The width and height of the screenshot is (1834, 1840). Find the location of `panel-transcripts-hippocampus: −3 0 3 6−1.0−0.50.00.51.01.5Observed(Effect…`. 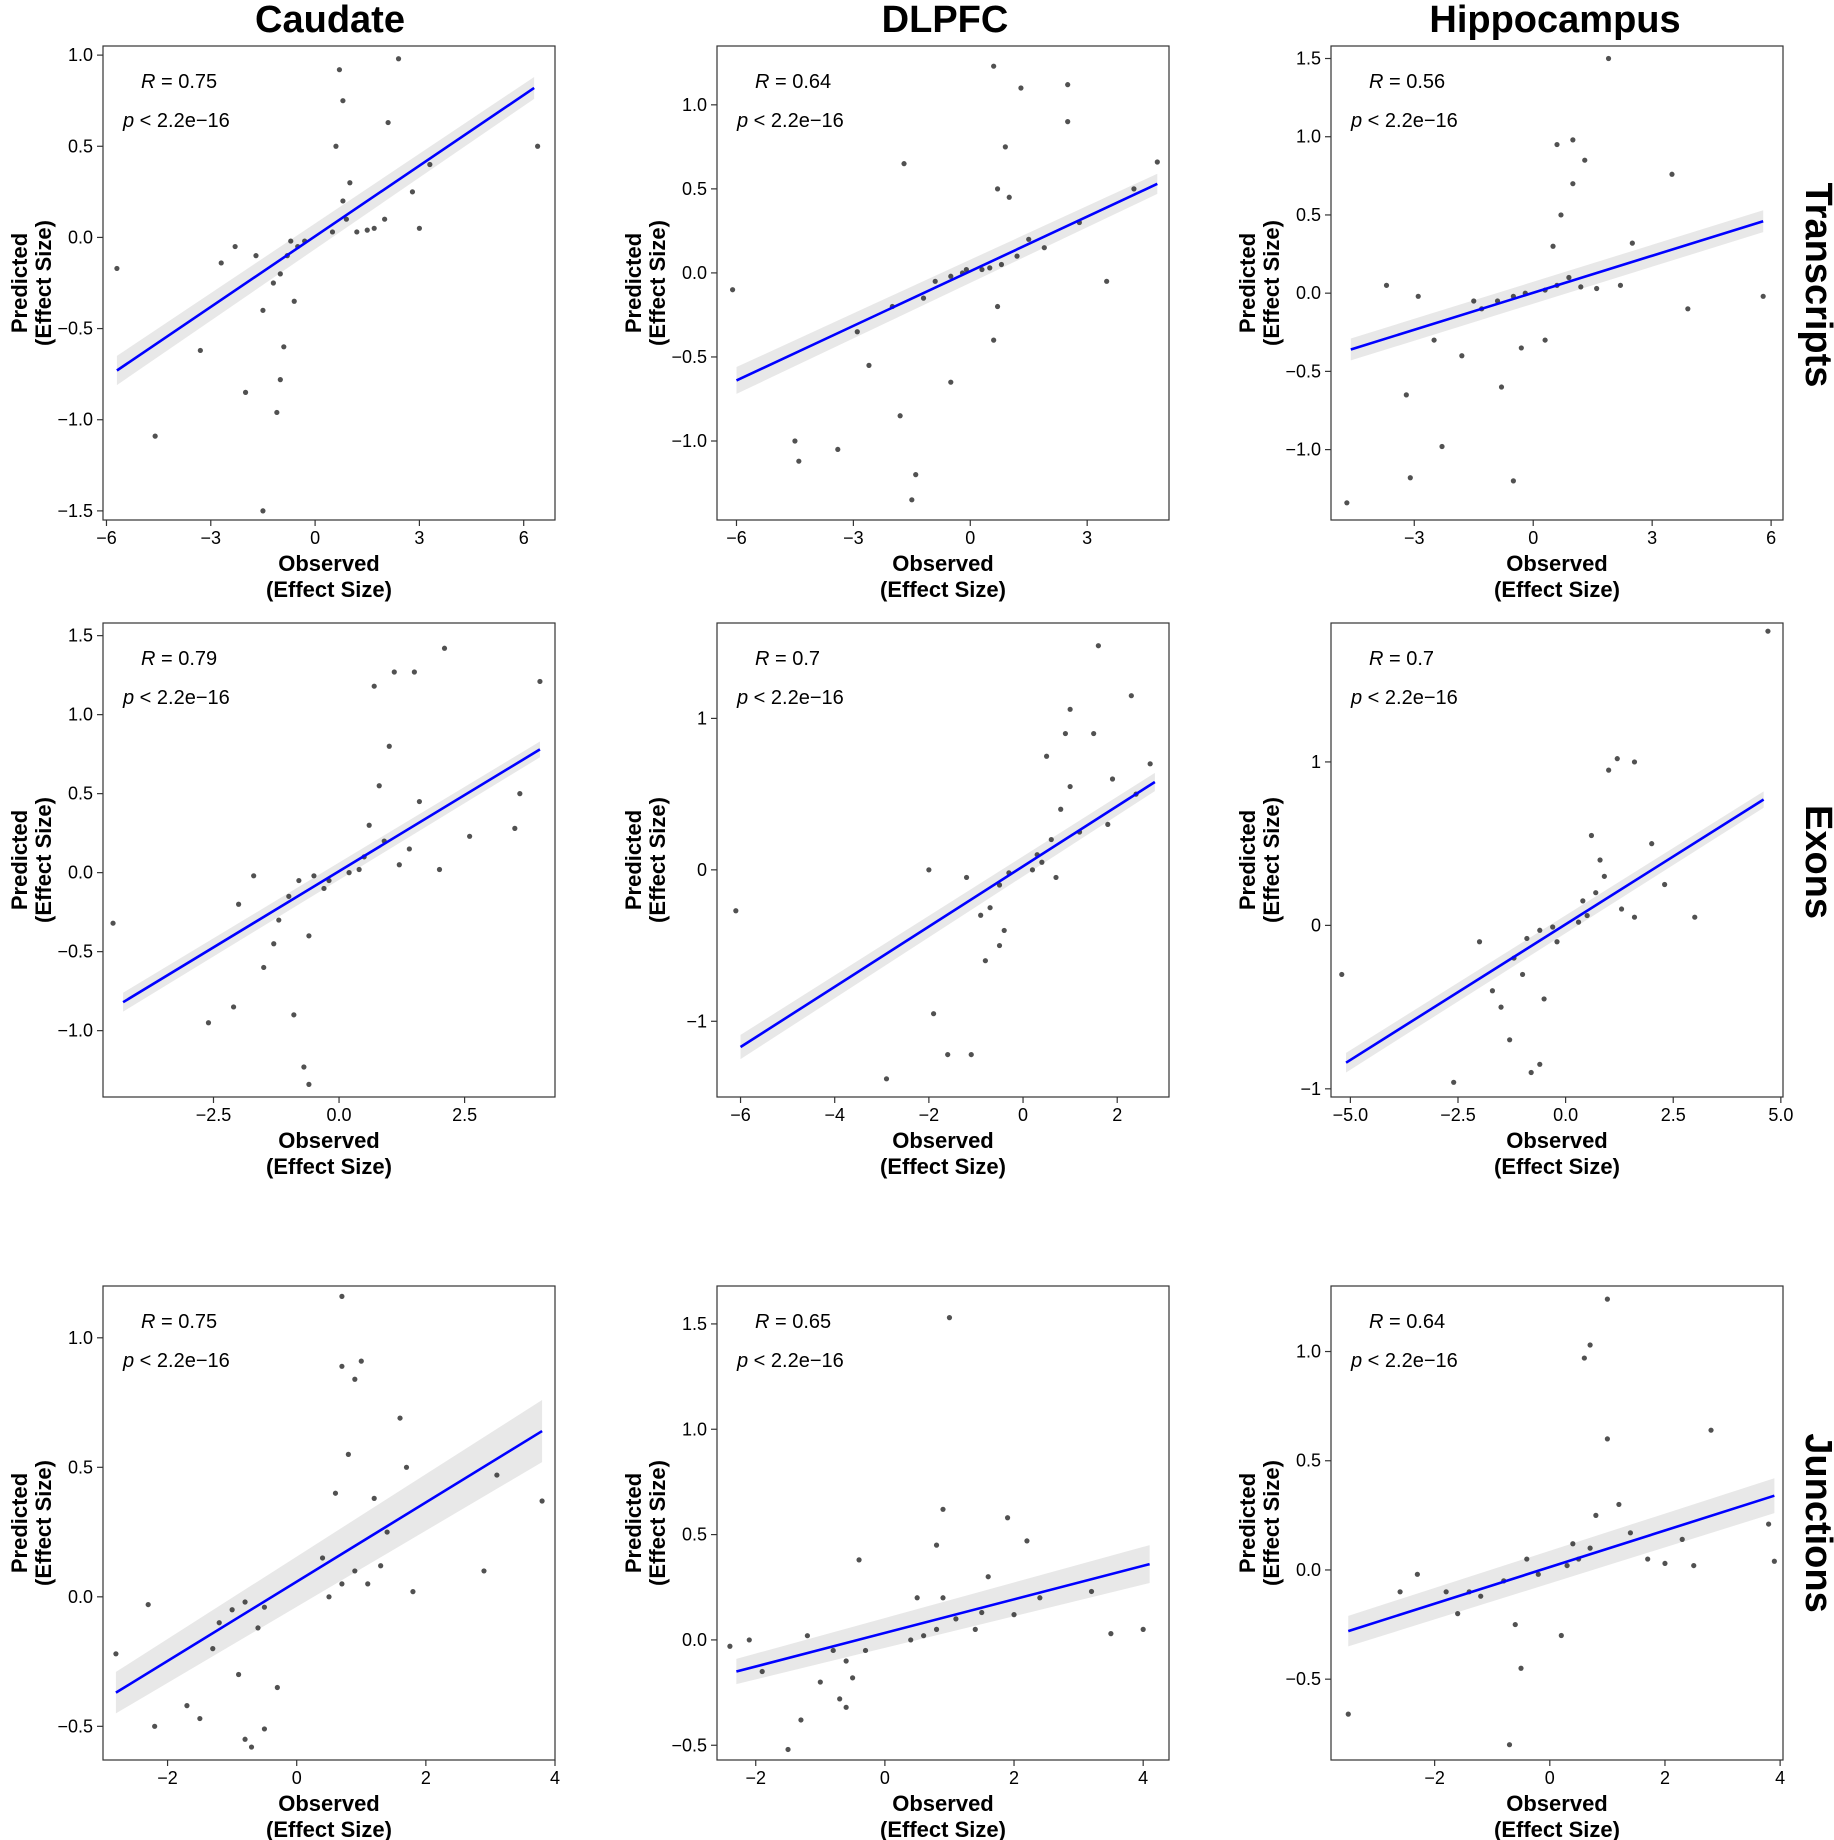

panel-transcripts-hippocampus: −3 0 3 6−1.0−0.50.00.51.01.5Observed(Effect… is located at coordinates (1509, 323).